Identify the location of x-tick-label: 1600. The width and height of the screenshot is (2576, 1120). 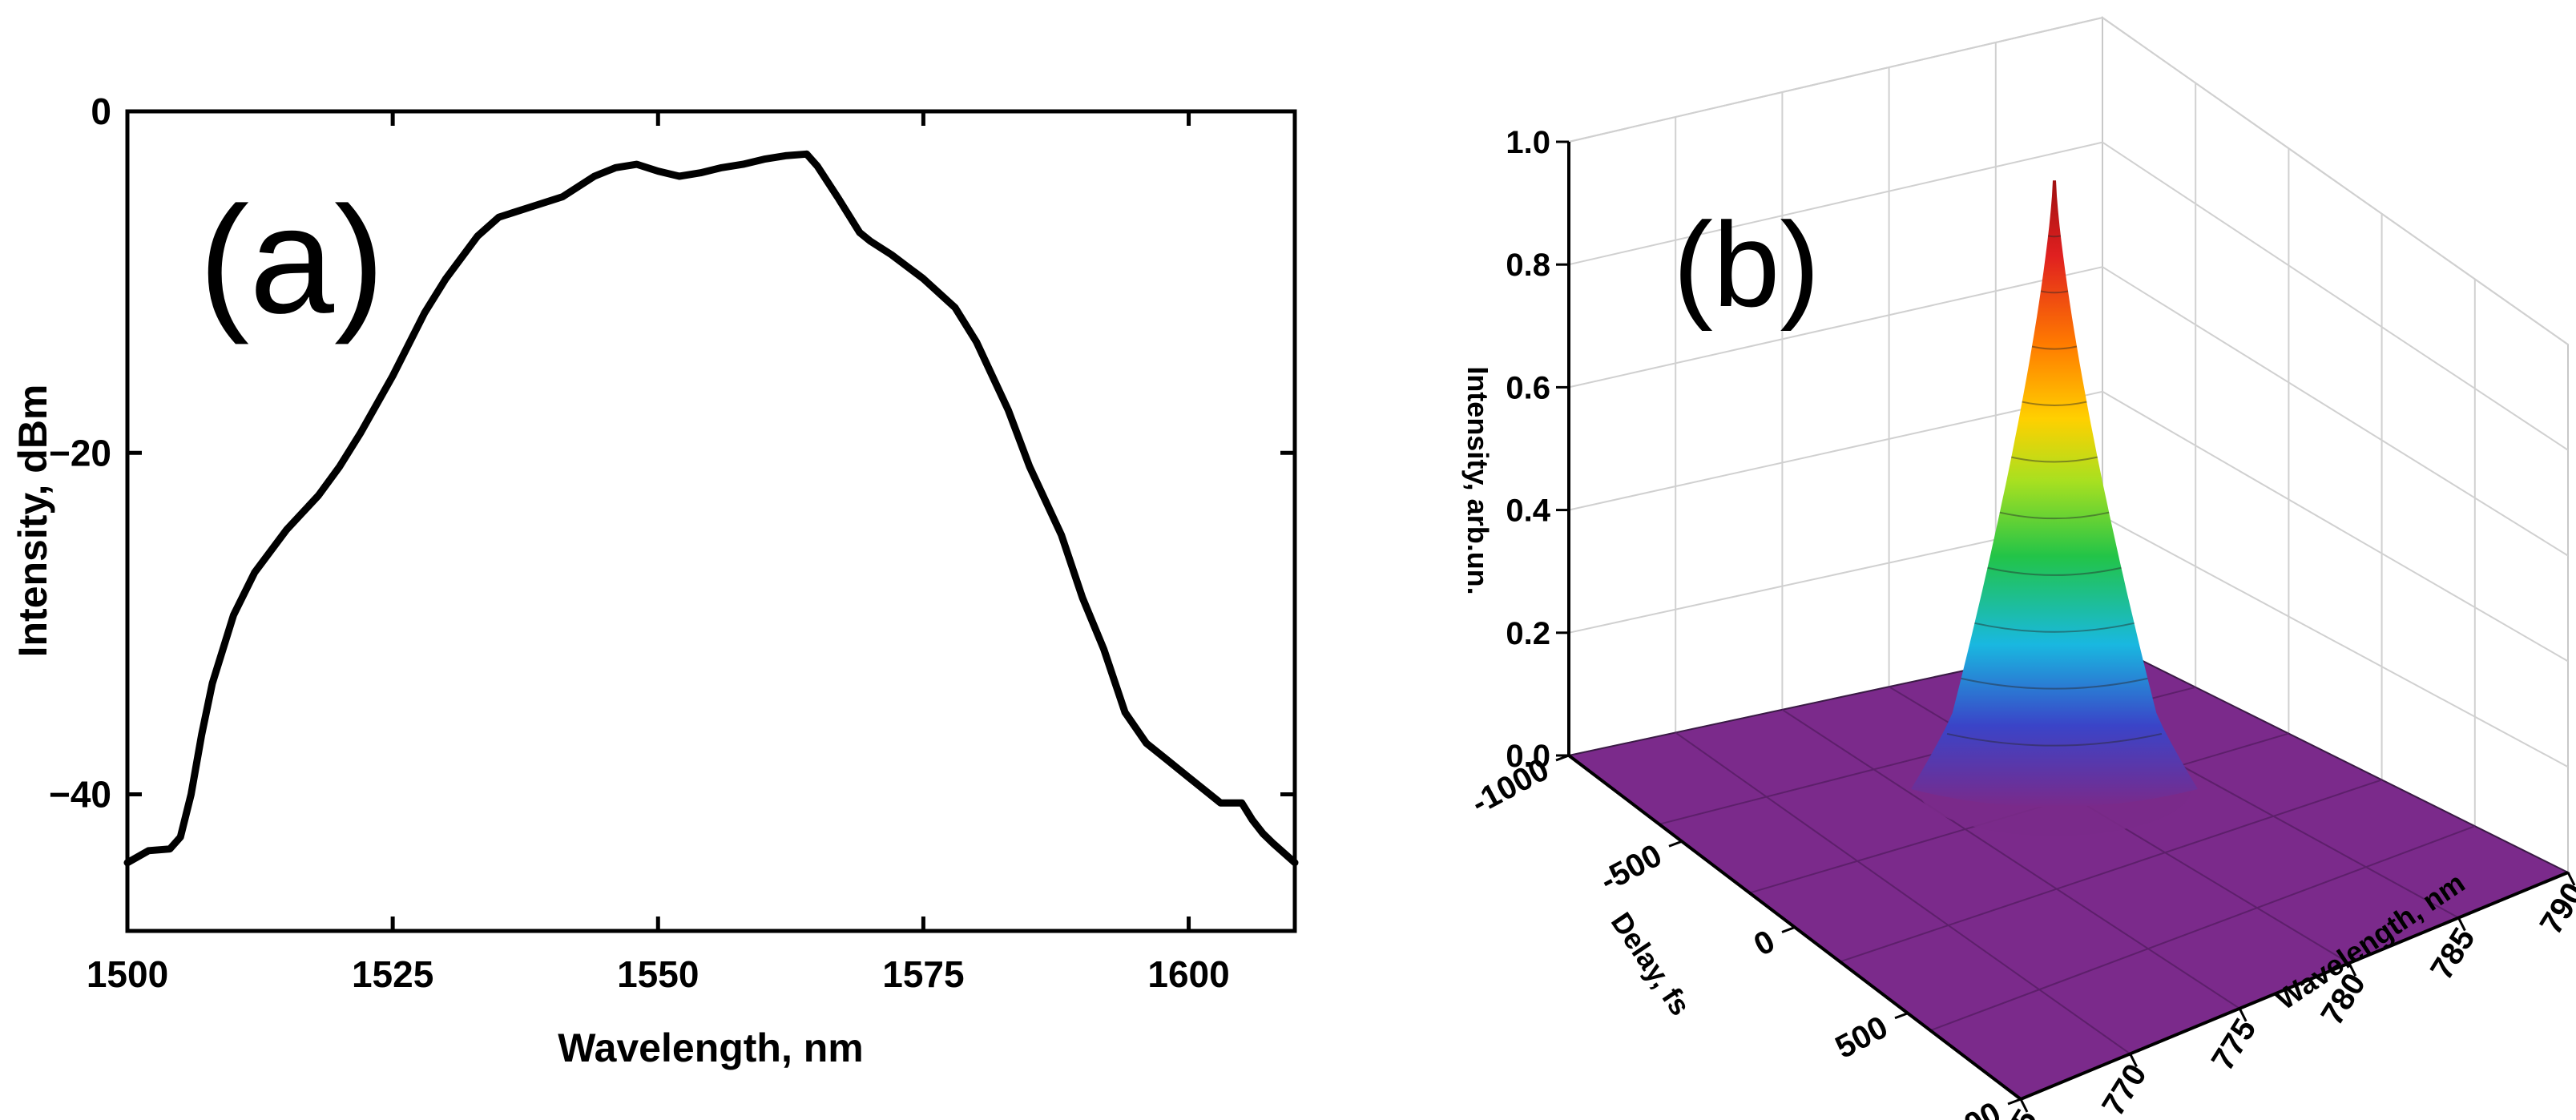
(1188, 974).